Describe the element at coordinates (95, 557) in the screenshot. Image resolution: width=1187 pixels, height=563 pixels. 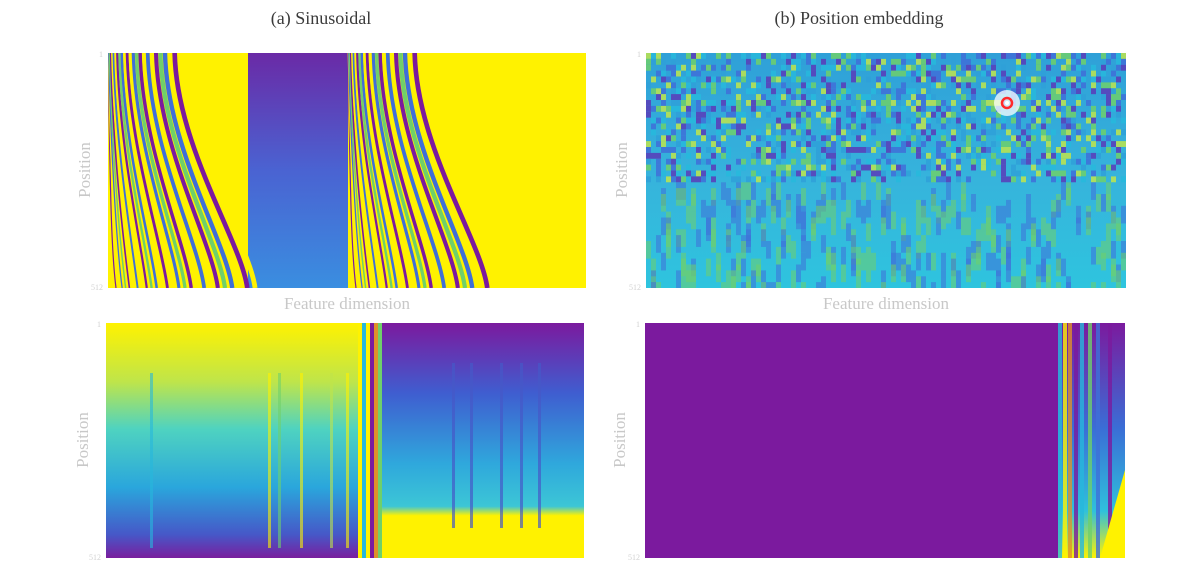
I see `a-bottom-ytick-end: 512` at that location.